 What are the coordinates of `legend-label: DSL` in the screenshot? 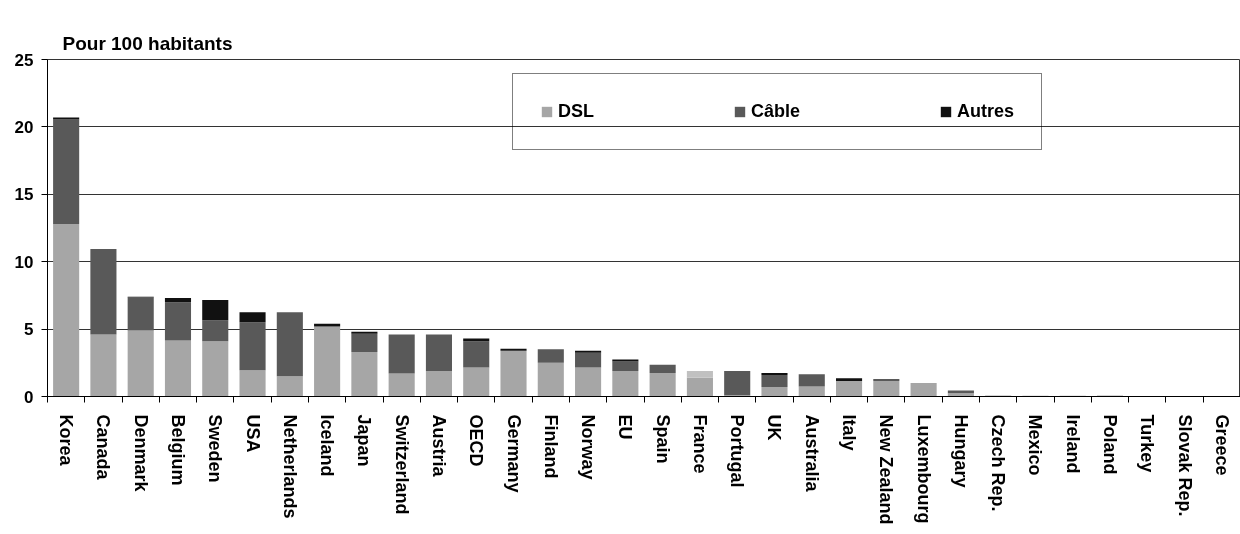 It's located at (576, 111).